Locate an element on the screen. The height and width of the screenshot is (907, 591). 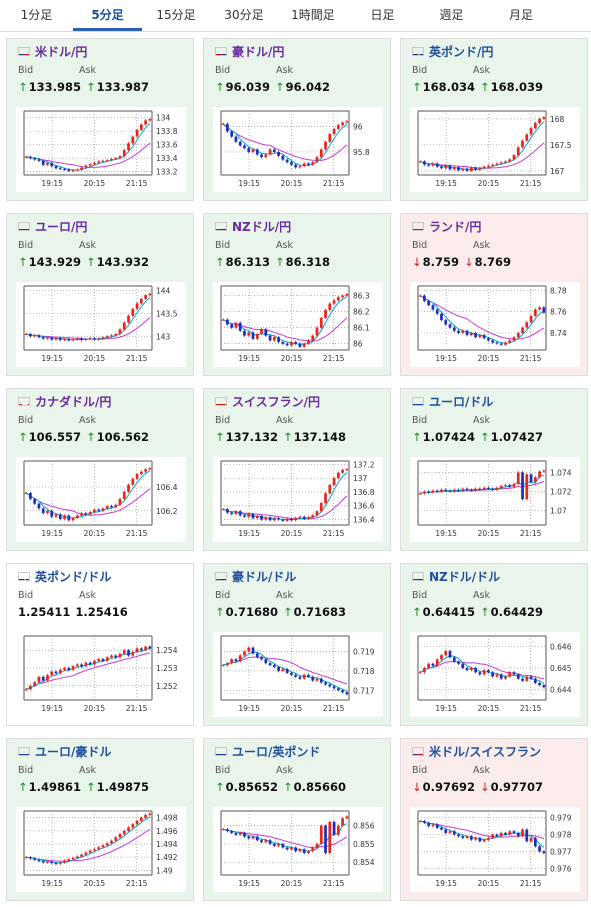
mini-candle-chart: 137.2 137 136.8 136.6 136.4 19:15 20:15 21:15 is located at coordinates (298, 499).